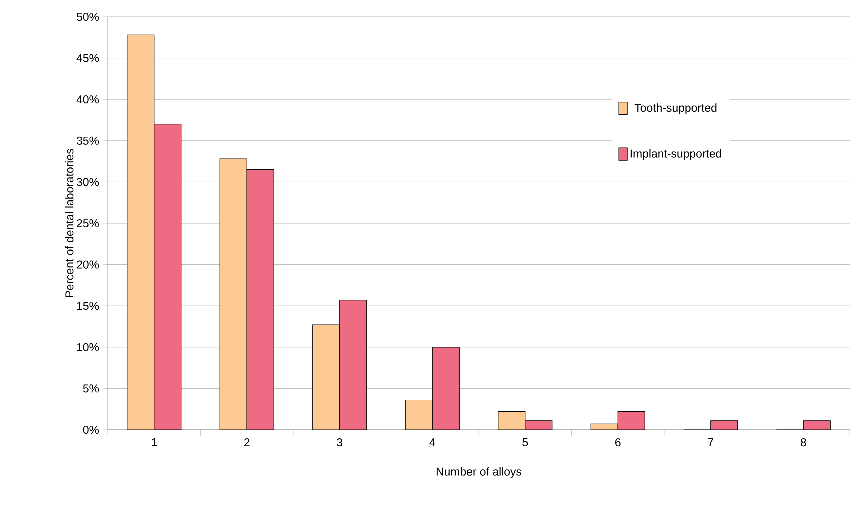 The height and width of the screenshot is (517, 851). I want to click on legend-label: Tooth-supported, so click(675, 109).